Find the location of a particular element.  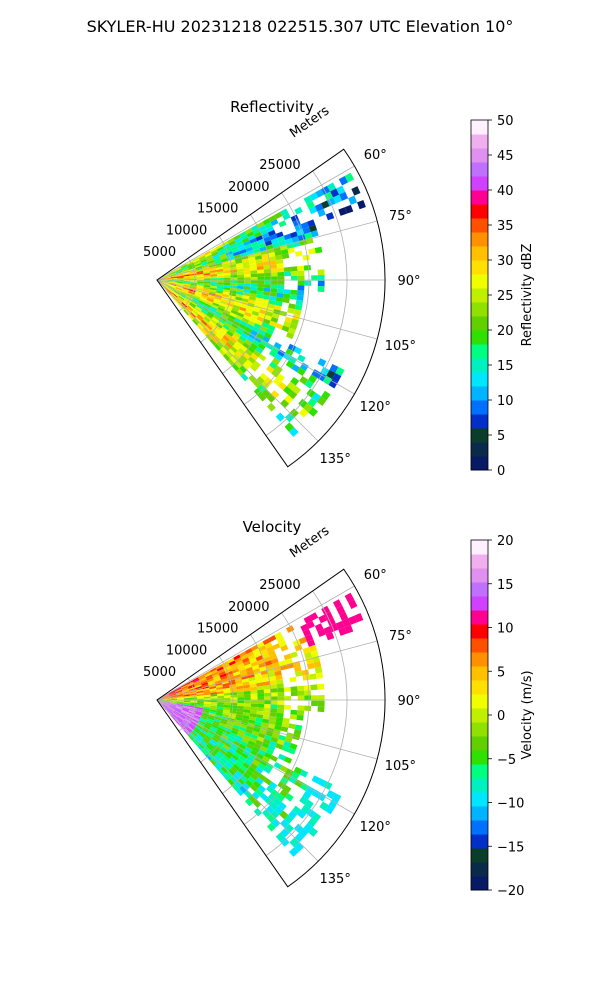

angle-tick-label: 105° is located at coordinates (400, 346).